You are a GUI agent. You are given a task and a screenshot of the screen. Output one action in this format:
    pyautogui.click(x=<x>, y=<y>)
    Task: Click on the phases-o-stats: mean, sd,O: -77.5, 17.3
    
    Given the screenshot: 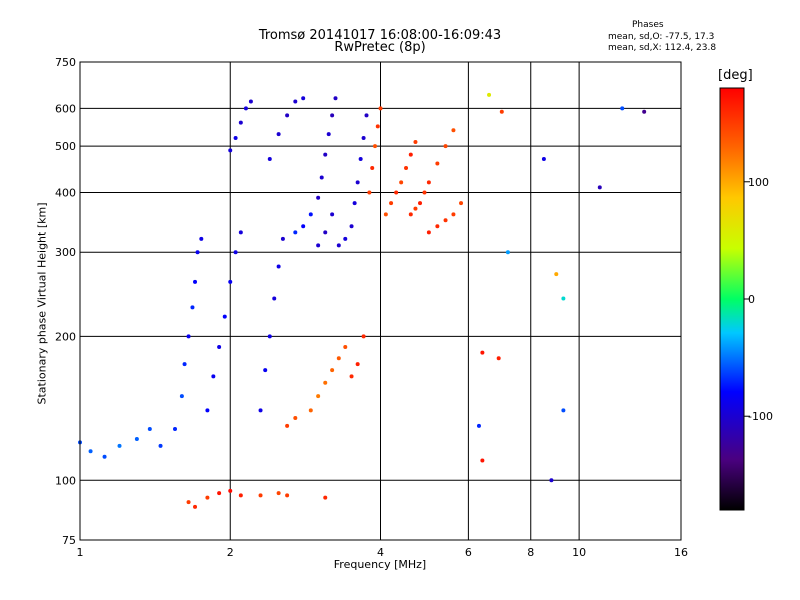 What is the action you would take?
    pyautogui.click(x=661, y=37)
    